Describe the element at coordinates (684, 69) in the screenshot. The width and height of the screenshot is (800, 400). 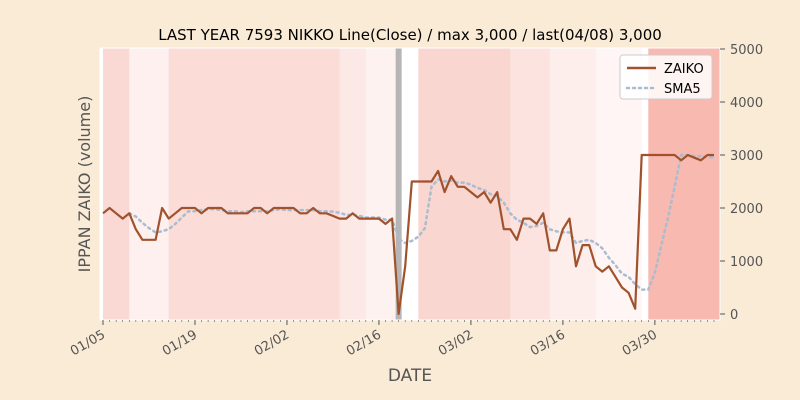
I see `legend-label-zaiko: ZAIKO` at that location.